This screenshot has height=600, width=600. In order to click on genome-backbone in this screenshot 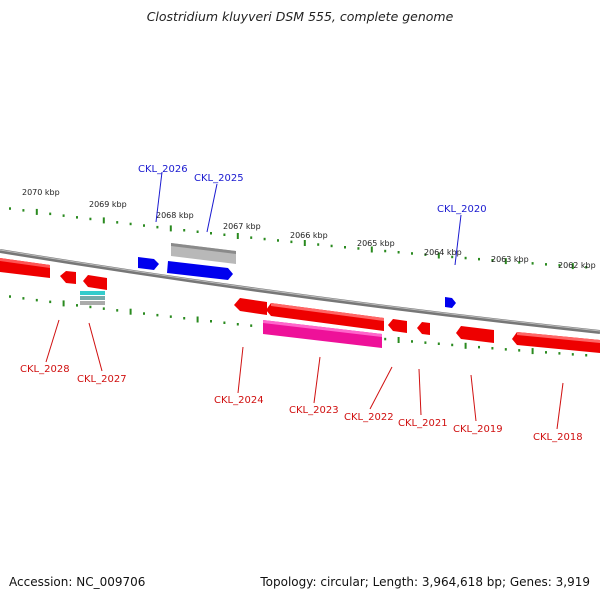, I will do `click(300, 291)`.